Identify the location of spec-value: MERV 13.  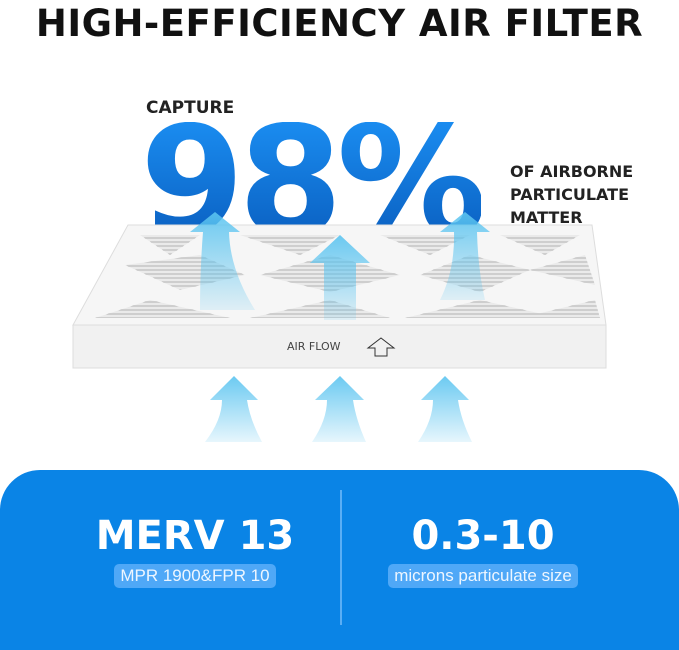
(195, 536).